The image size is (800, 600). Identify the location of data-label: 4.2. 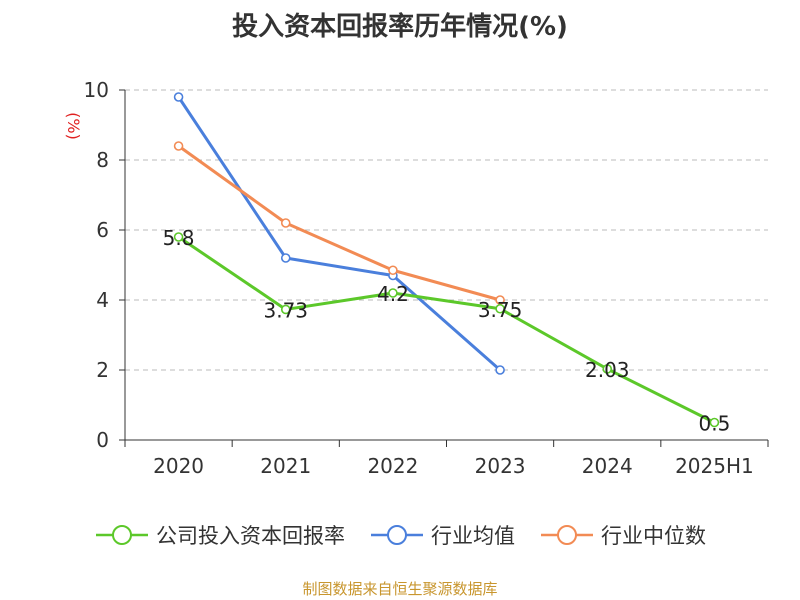
(393, 294).